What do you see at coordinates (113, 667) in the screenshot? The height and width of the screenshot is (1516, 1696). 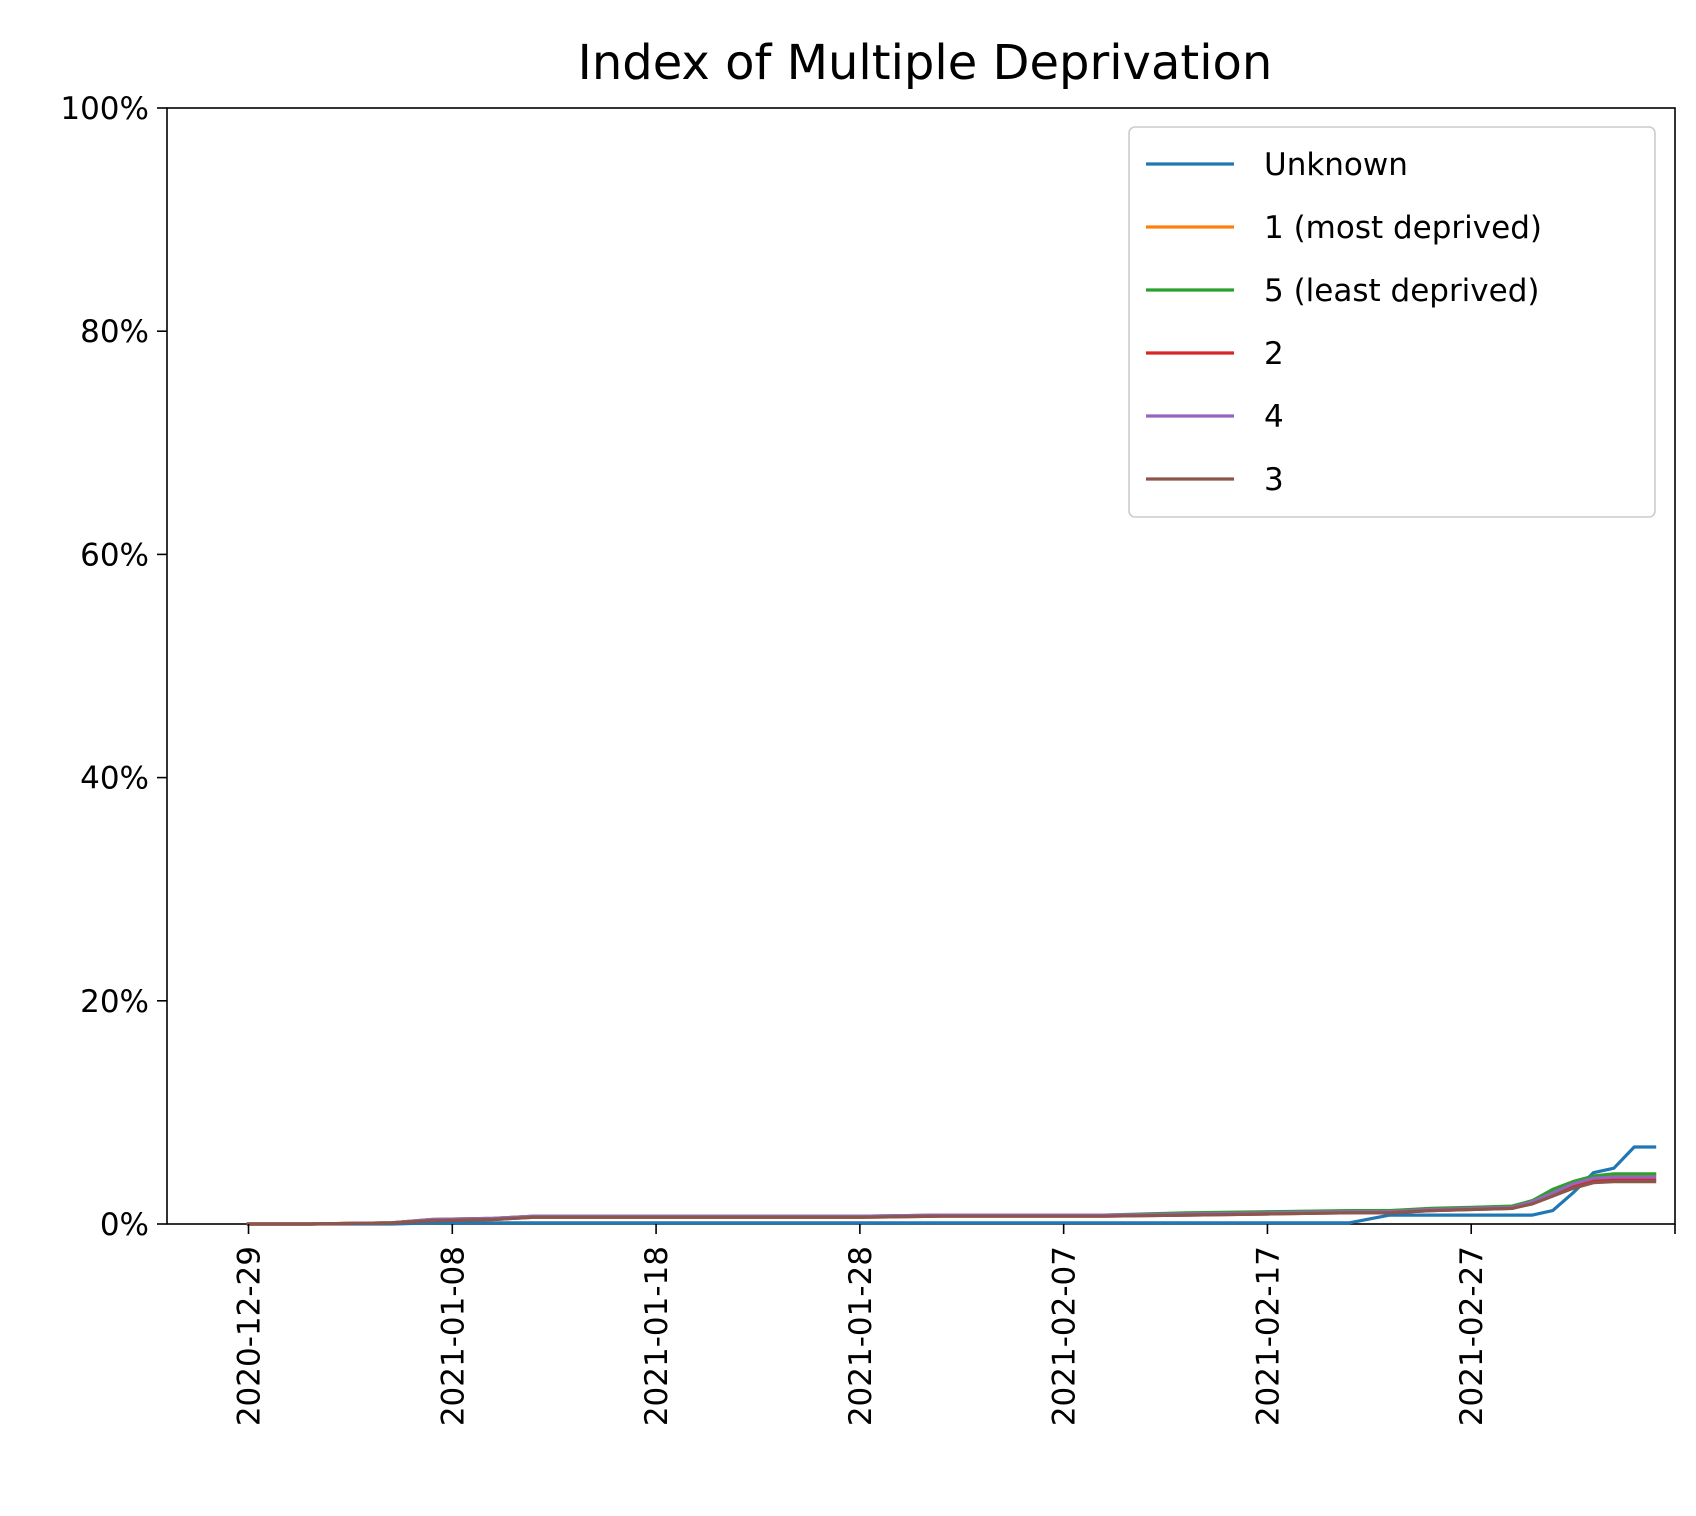 I see `y-axis: 0% 20% 40% 60% 80% 100%` at bounding box center [113, 667].